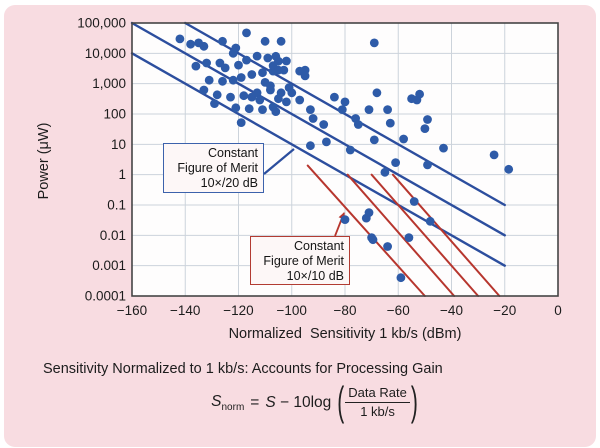 The width and height of the screenshot is (600, 448). What do you see at coordinates (109, 265) in the screenshot?
I see `y-tick-label: 0.001` at bounding box center [109, 265].